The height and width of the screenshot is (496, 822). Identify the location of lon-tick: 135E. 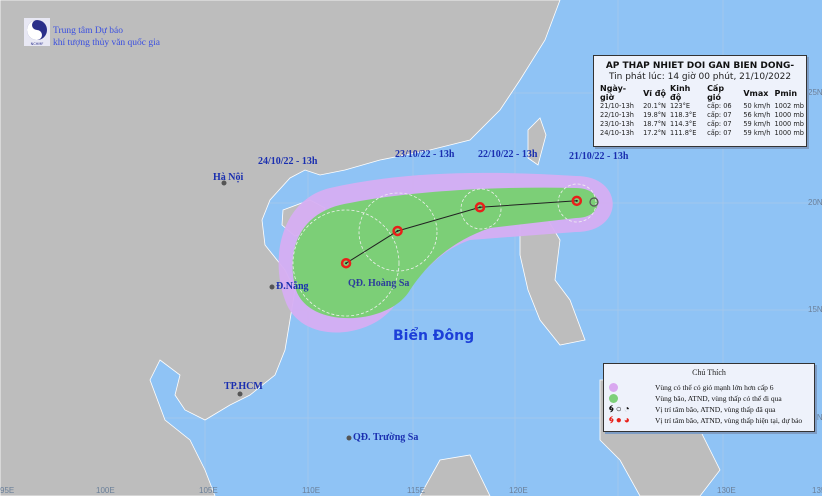
(817, 490).